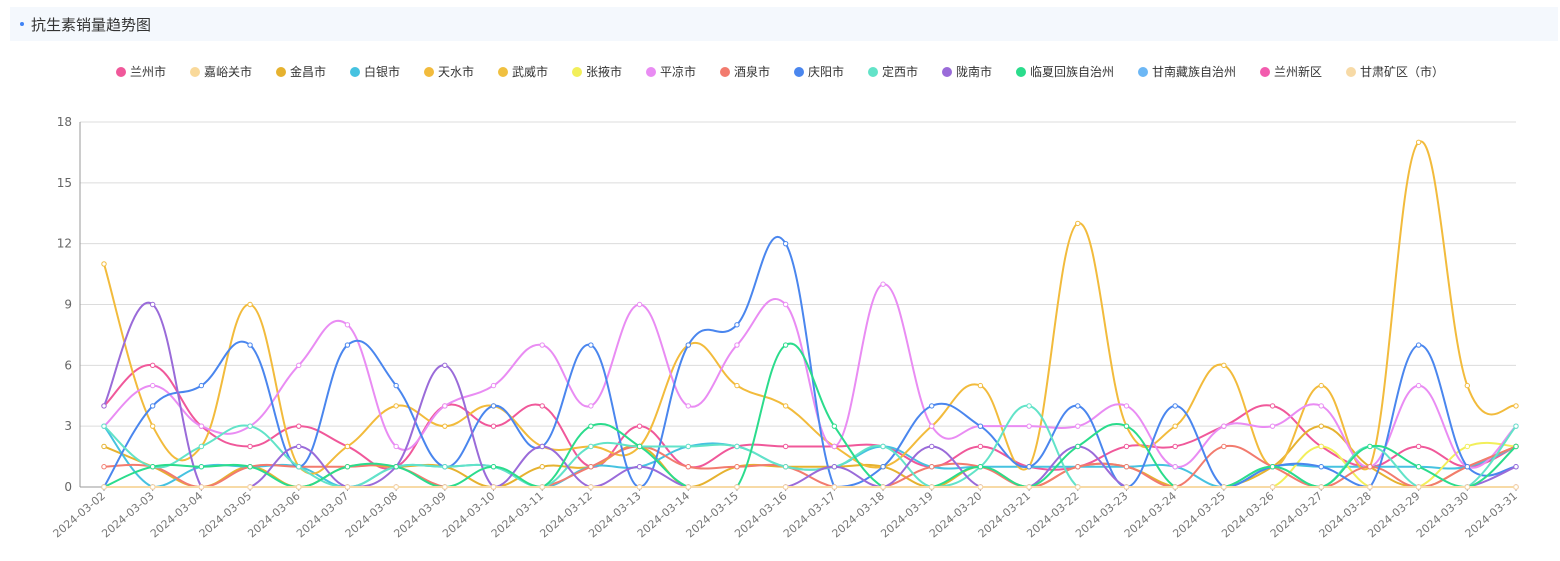 Image resolution: width=1560 pixels, height=561 pixels. What do you see at coordinates (220, 71) in the screenshot?
I see `legend-item: 嘉峪关市` at bounding box center [220, 71].